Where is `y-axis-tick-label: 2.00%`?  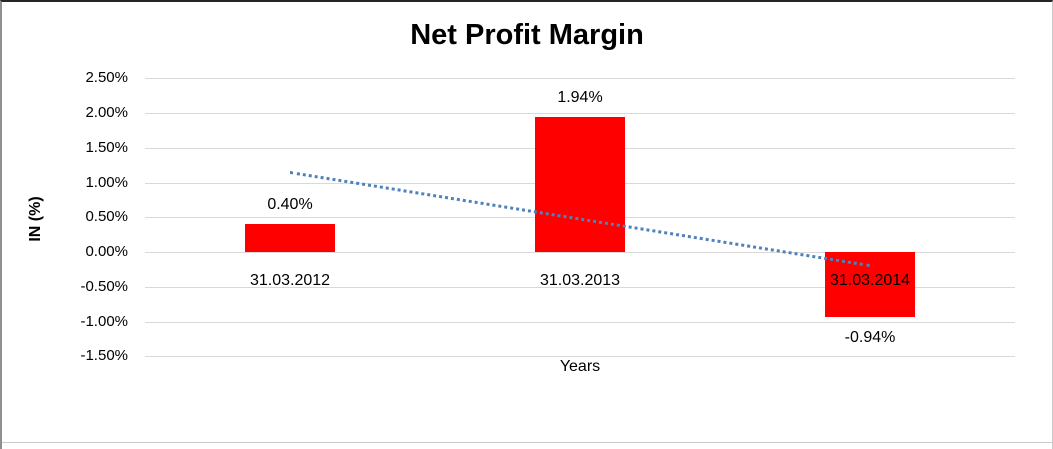
y-axis-tick-label: 2.00% is located at coordinates (106, 112).